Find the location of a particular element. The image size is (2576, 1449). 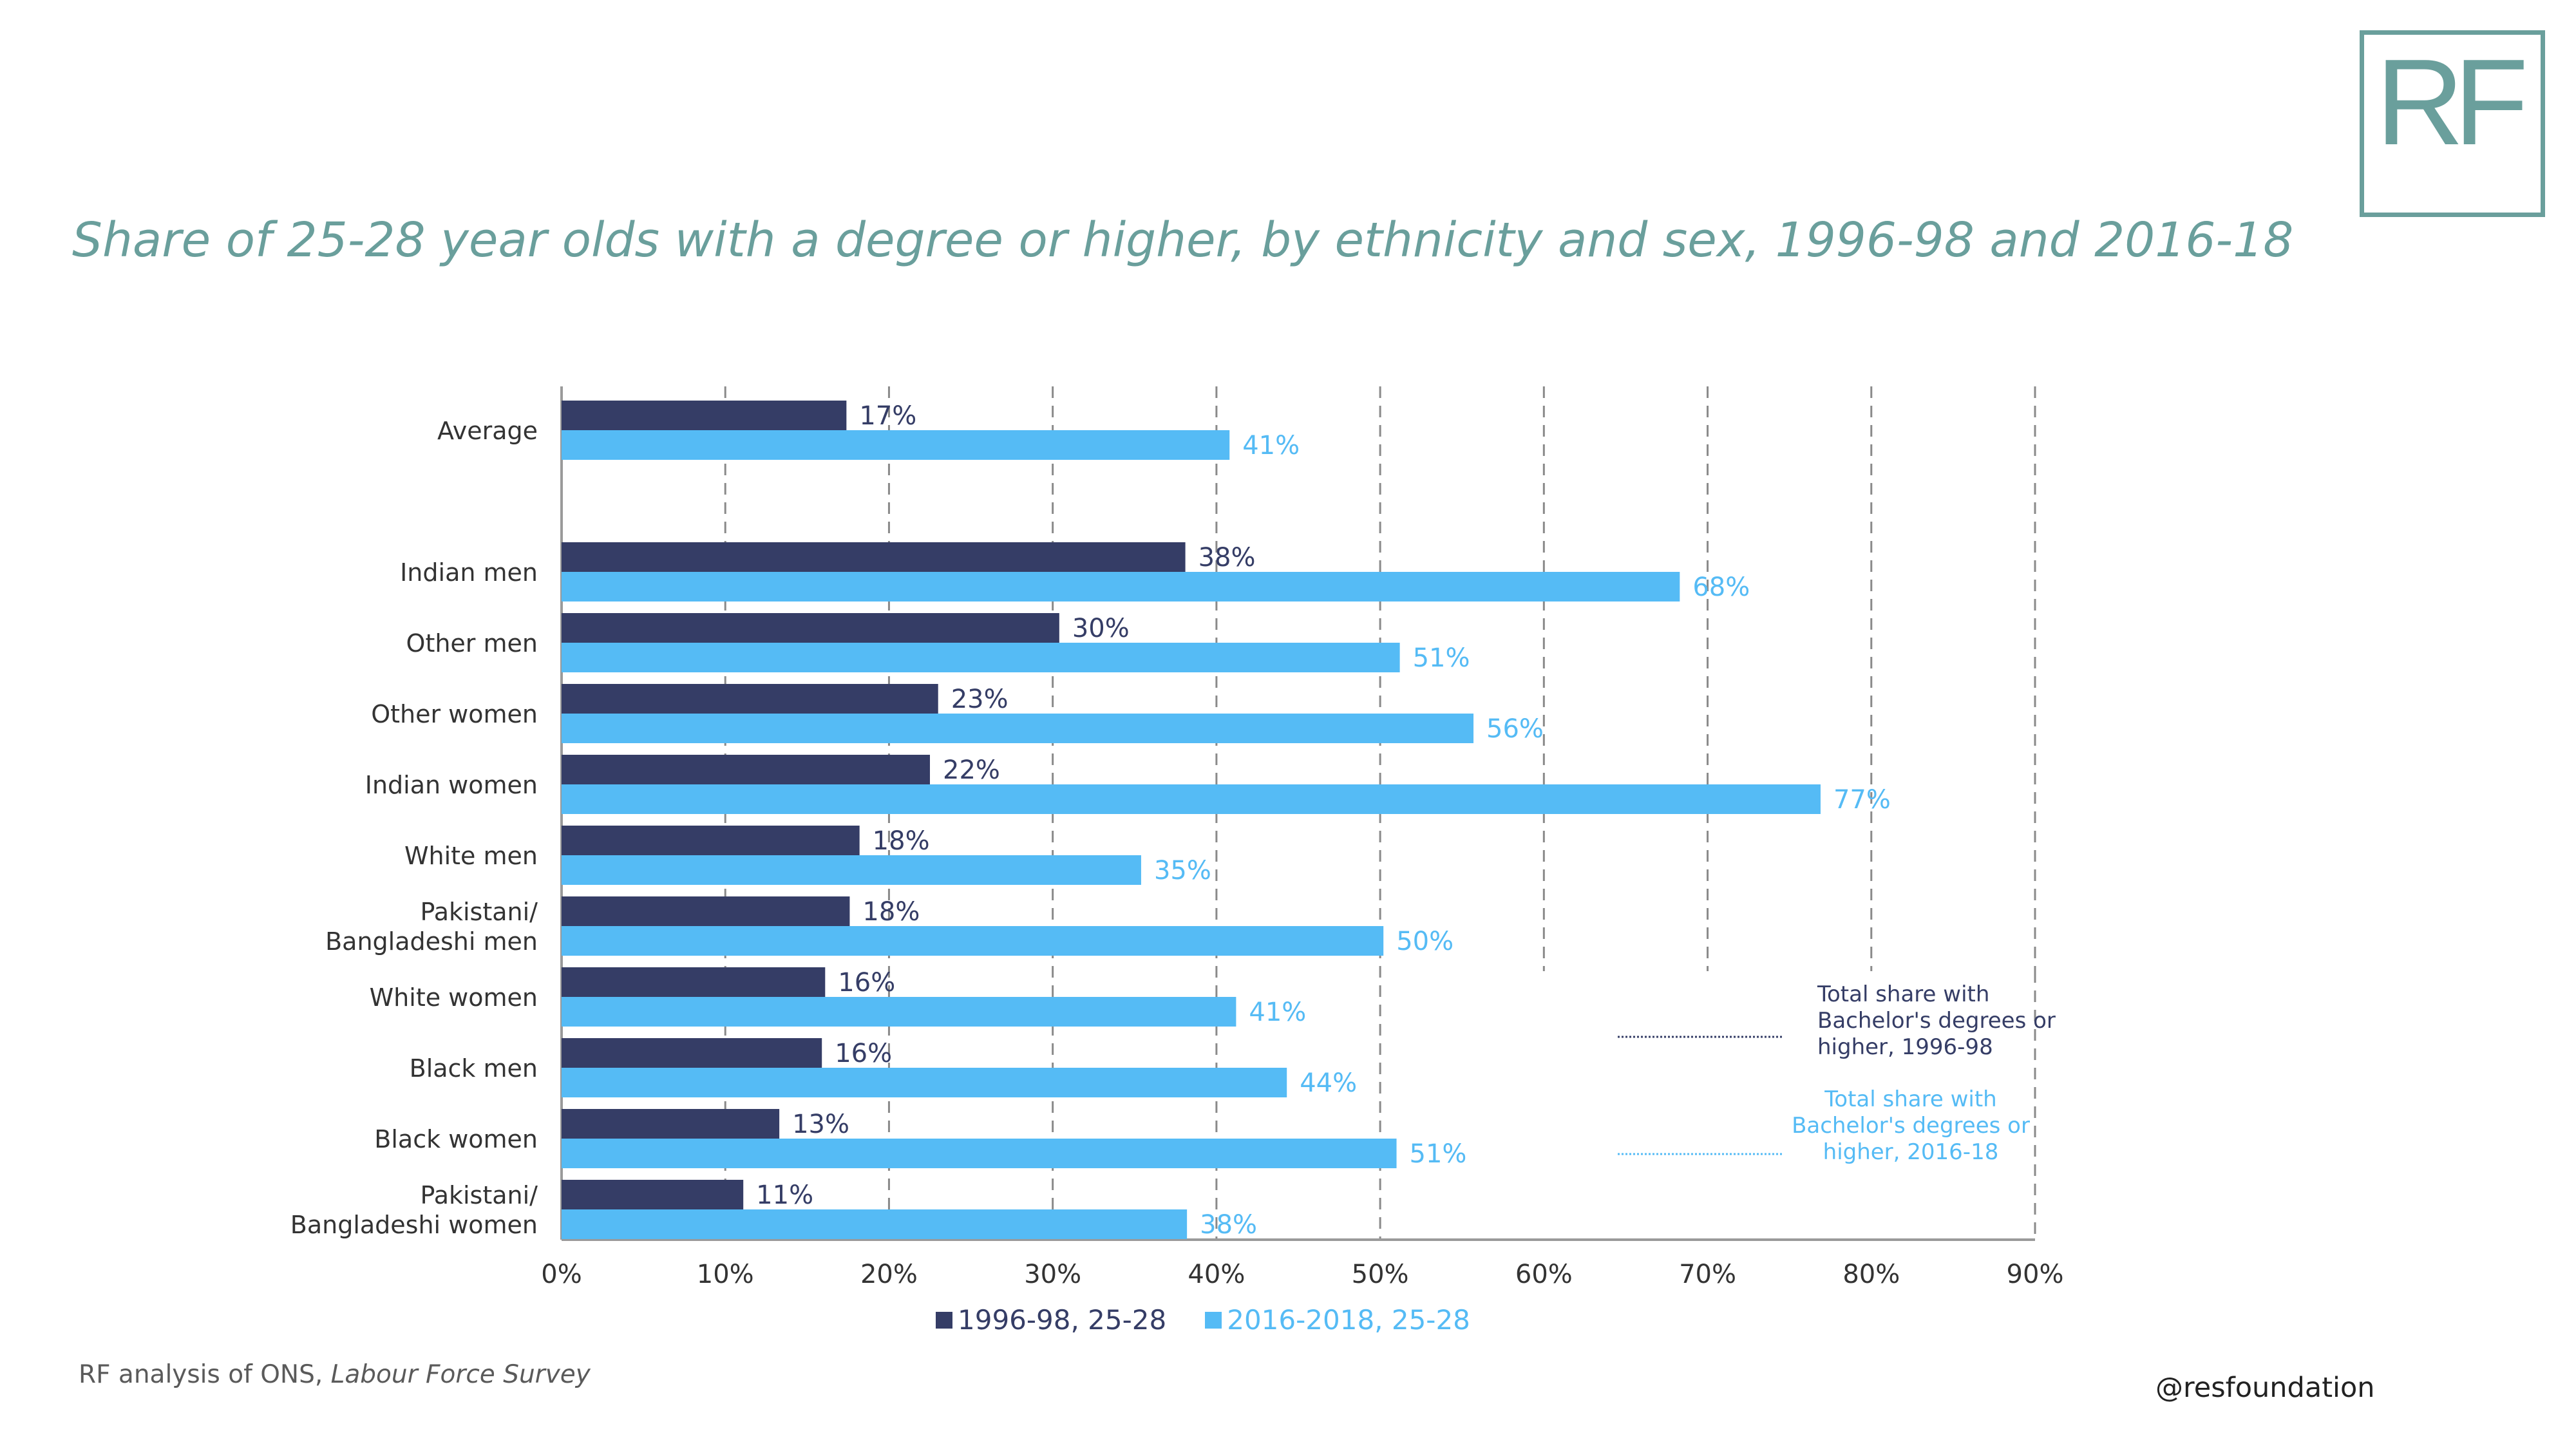

value-label-2016-18: 44% is located at coordinates (1329, 1083).